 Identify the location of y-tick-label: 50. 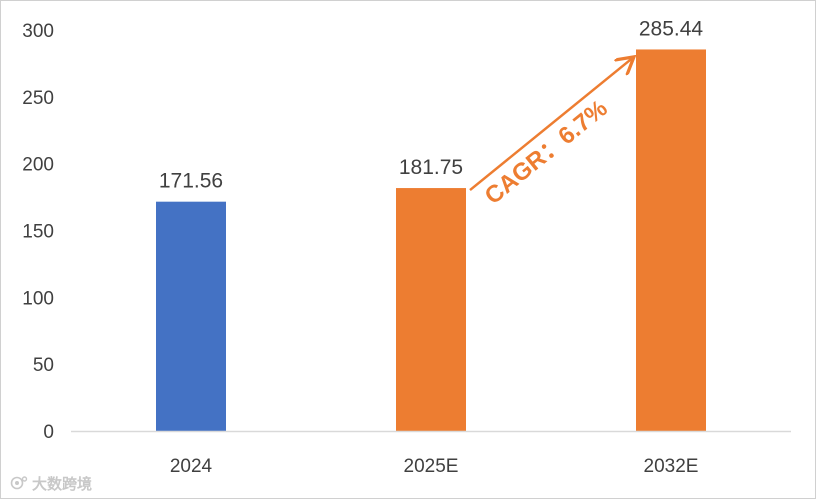
(43, 365).